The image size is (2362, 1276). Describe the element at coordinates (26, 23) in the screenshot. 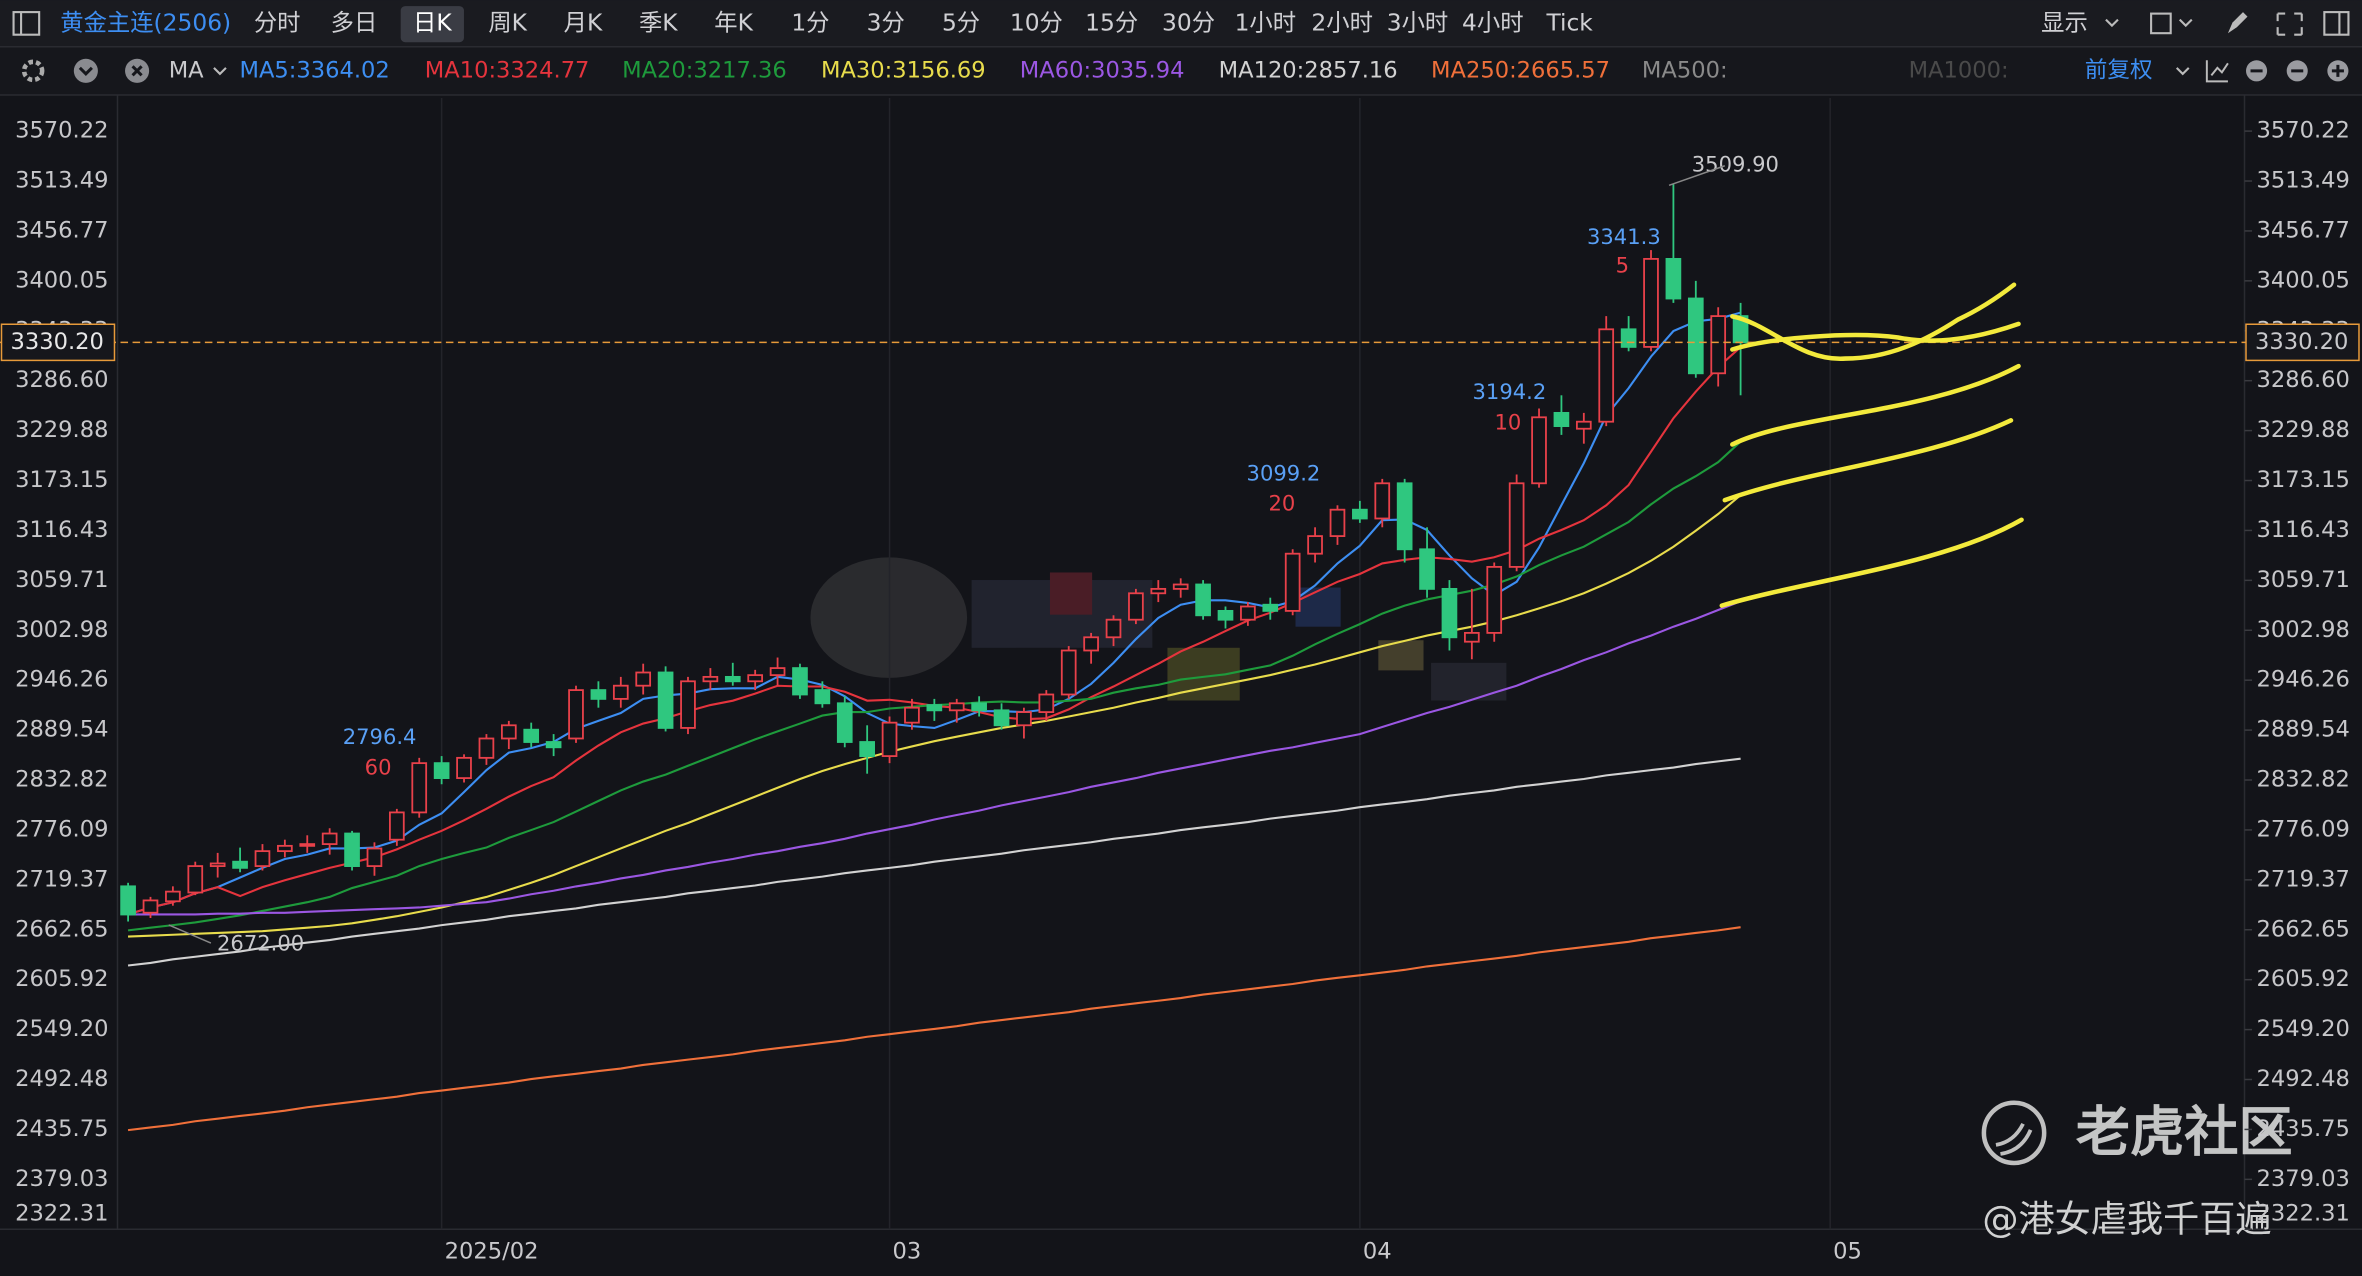

I see `sidebar-icon` at that location.